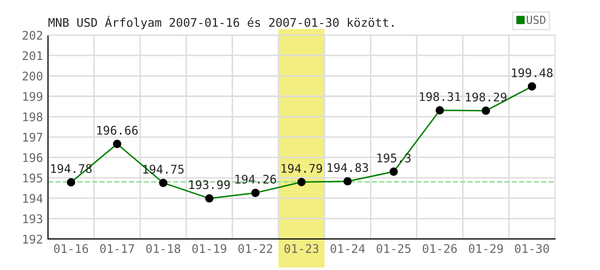  I want to click on x-tick-label: 01-18, so click(163, 249).